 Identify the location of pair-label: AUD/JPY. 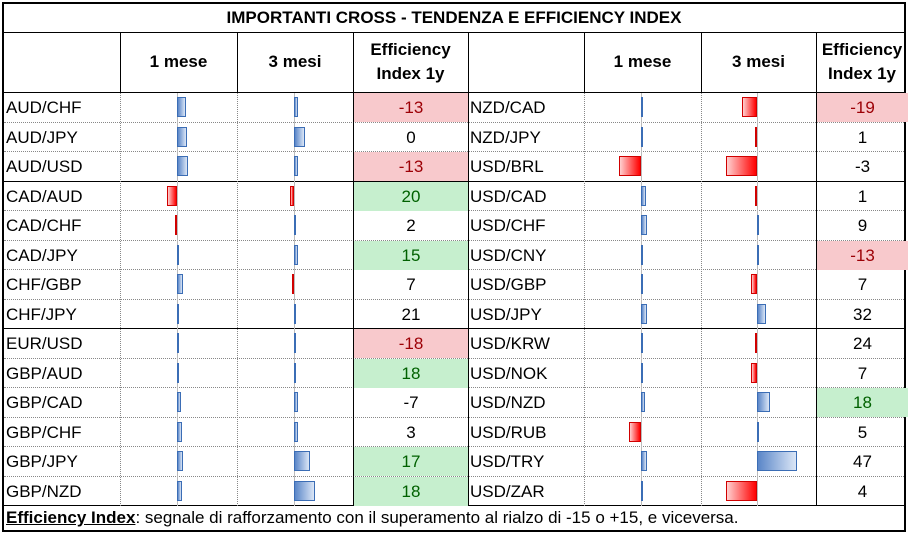
(42, 137).